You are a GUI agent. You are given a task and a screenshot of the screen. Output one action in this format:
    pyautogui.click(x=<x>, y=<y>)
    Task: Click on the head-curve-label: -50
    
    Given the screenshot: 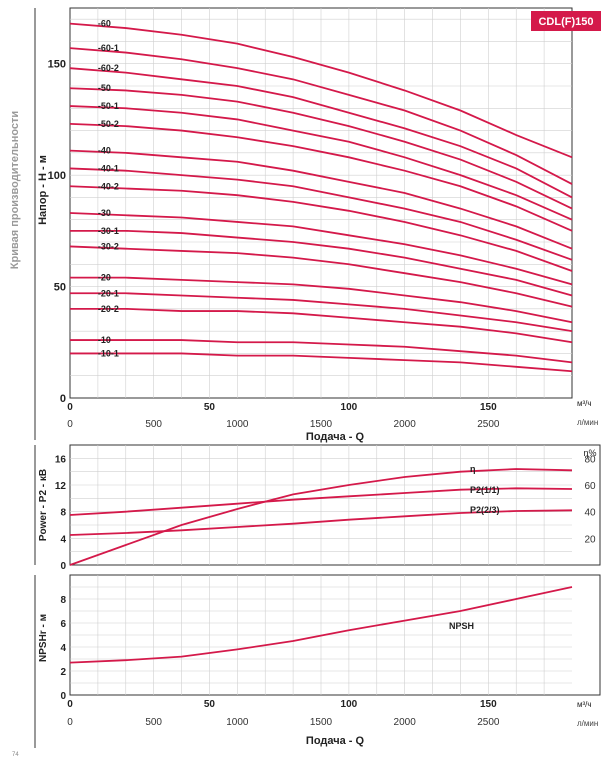 What is the action you would take?
    pyautogui.click(x=104, y=88)
    